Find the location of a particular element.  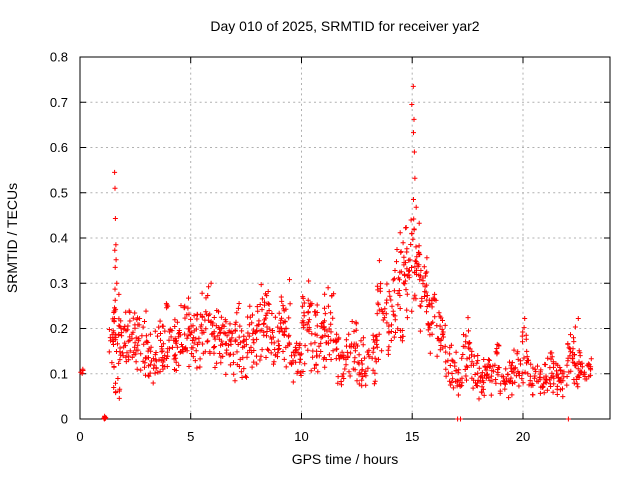

x-tick-labels: 0 5 10 15 20 is located at coordinates (303, 436).